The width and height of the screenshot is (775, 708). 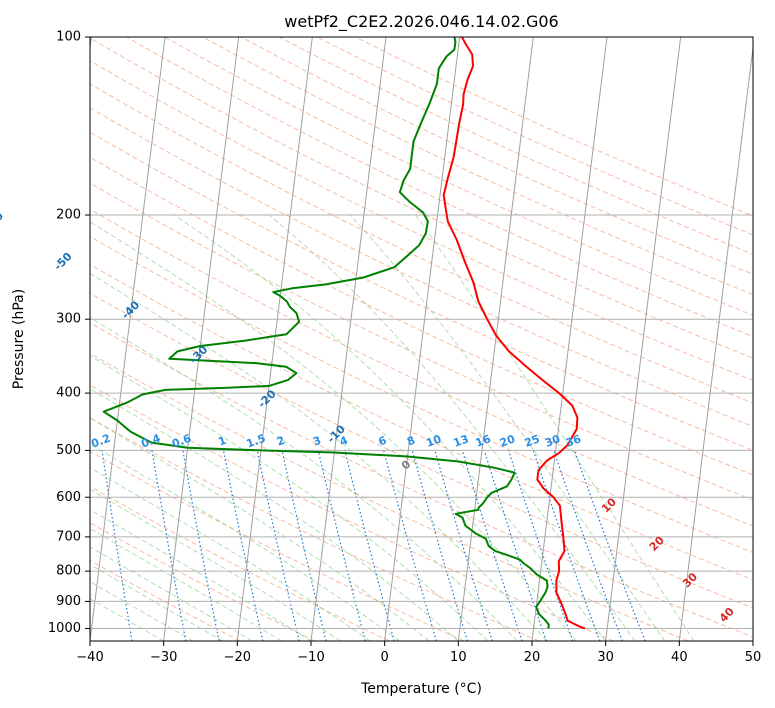 I want to click on y-tick-label: 800, so click(x=68, y=571).